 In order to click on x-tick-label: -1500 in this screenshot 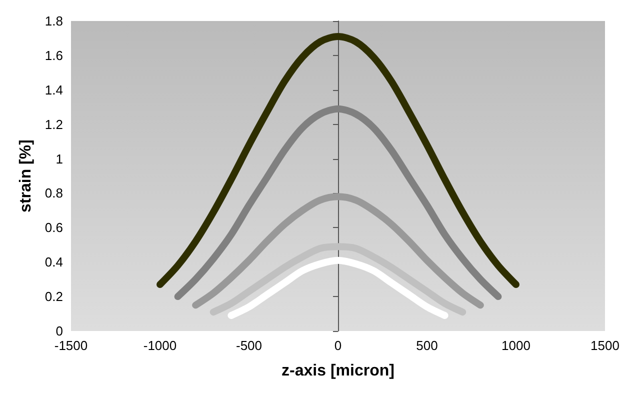, I will do `click(71, 345)`.